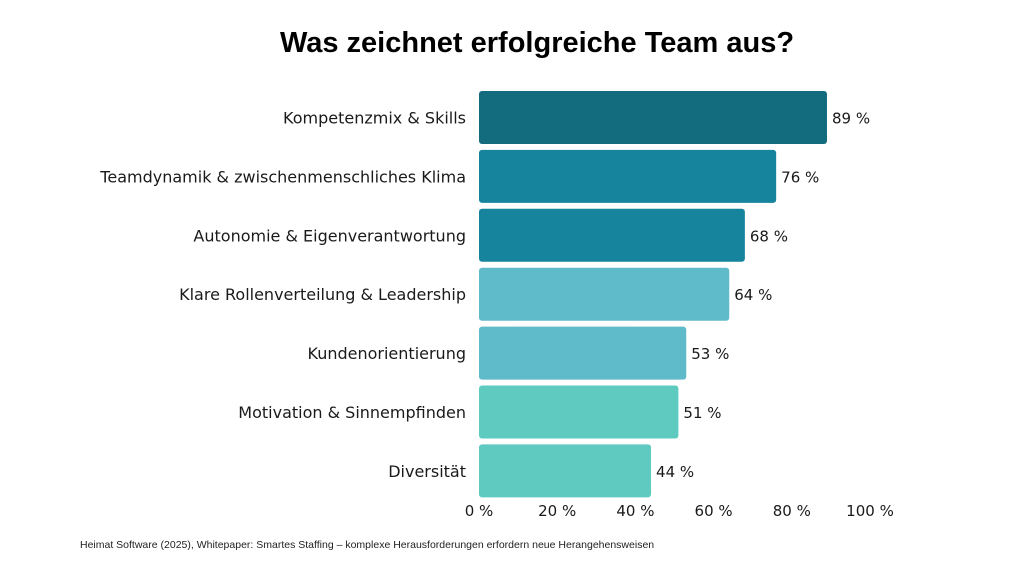 This screenshot has height=576, width=1024. I want to click on category-label: Kundenorientierung, so click(387, 353).